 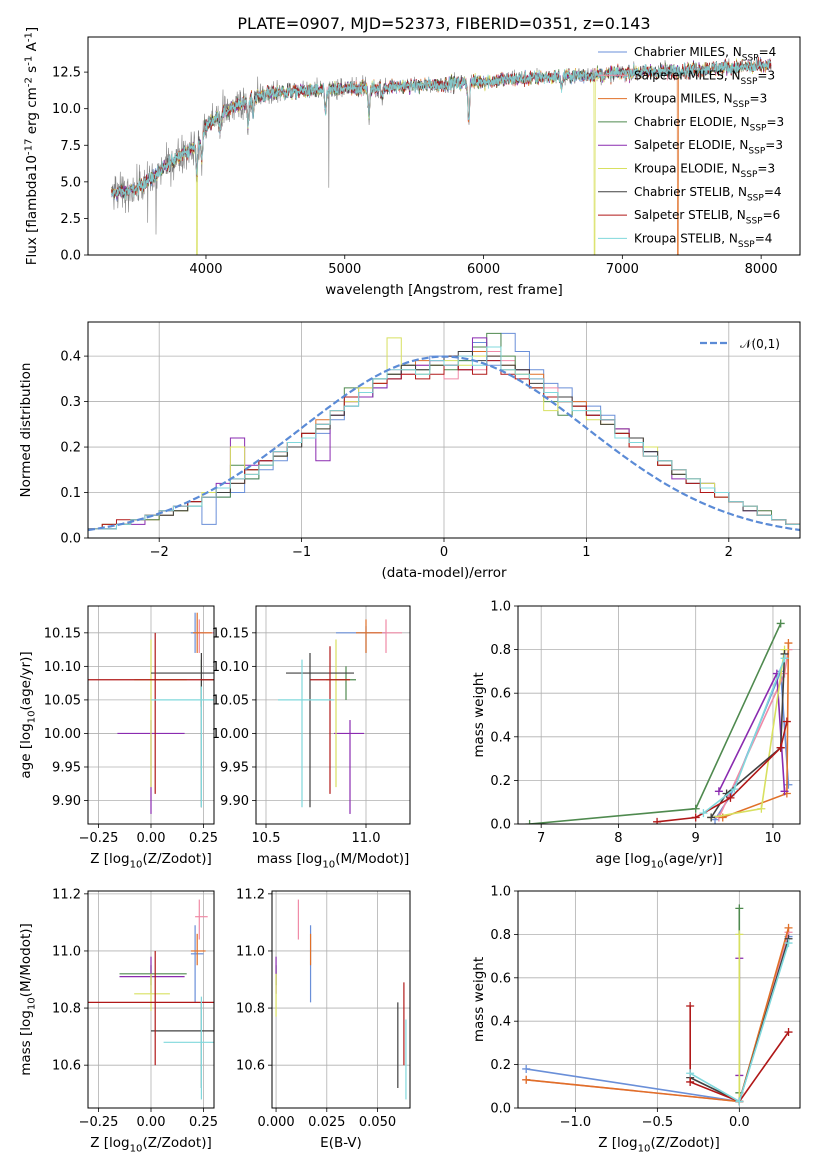 I want to click on y-tick-label: 10.05, so click(x=230, y=700).